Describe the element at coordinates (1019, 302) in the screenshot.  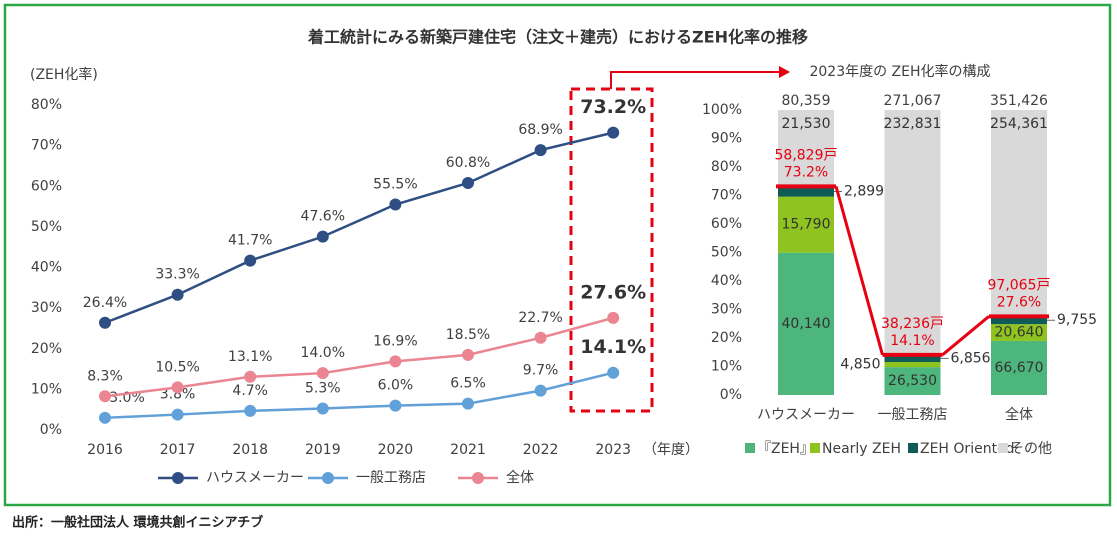
I see `zeh-rate-label: 27.6%` at that location.